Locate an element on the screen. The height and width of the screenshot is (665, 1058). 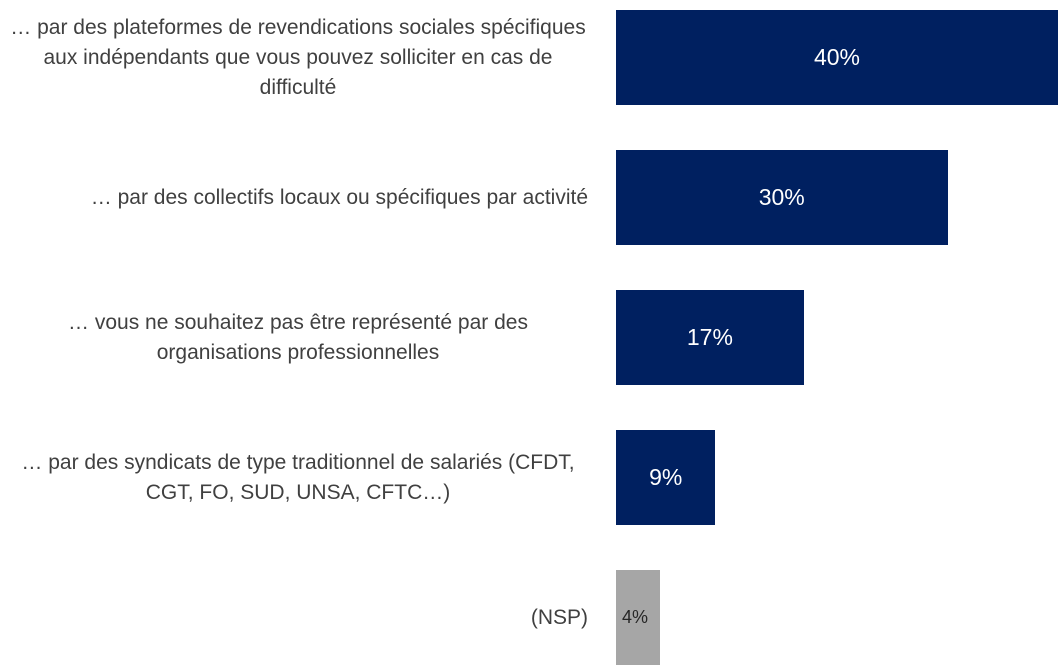
bar: 40% is located at coordinates (837, 57).